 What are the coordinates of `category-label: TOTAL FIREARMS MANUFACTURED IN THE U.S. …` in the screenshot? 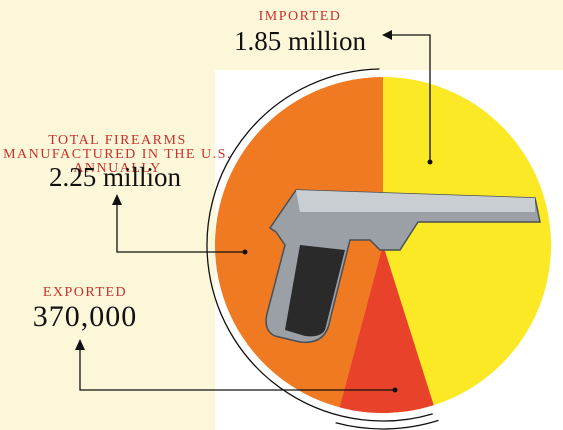 It's located at (117, 154).